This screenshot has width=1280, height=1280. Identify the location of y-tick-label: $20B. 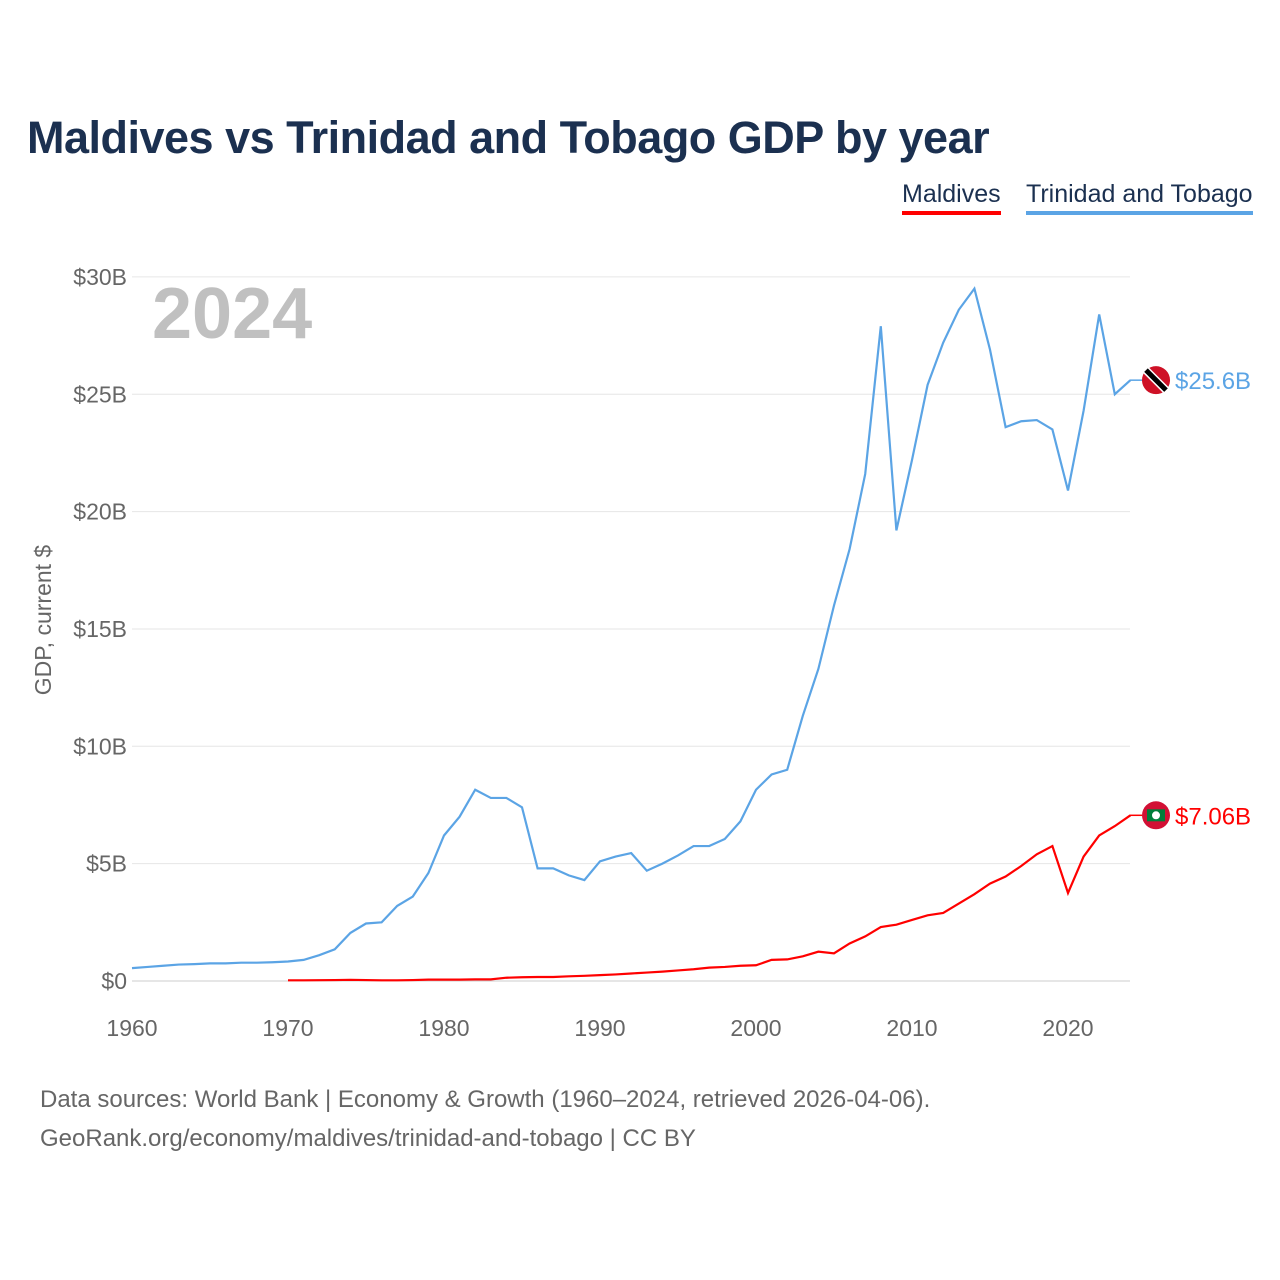
(100, 512).